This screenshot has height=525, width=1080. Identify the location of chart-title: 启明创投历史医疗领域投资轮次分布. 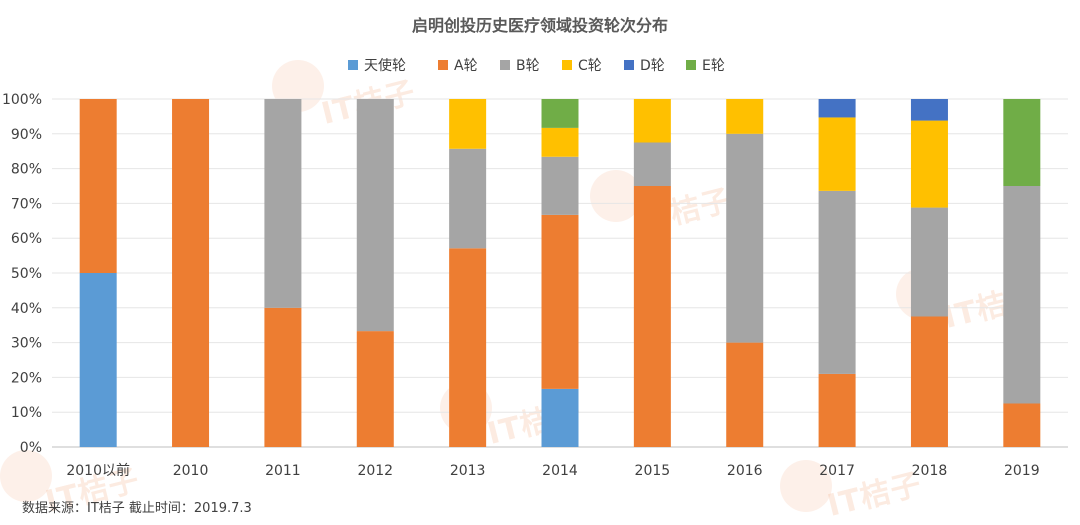
(539, 25).